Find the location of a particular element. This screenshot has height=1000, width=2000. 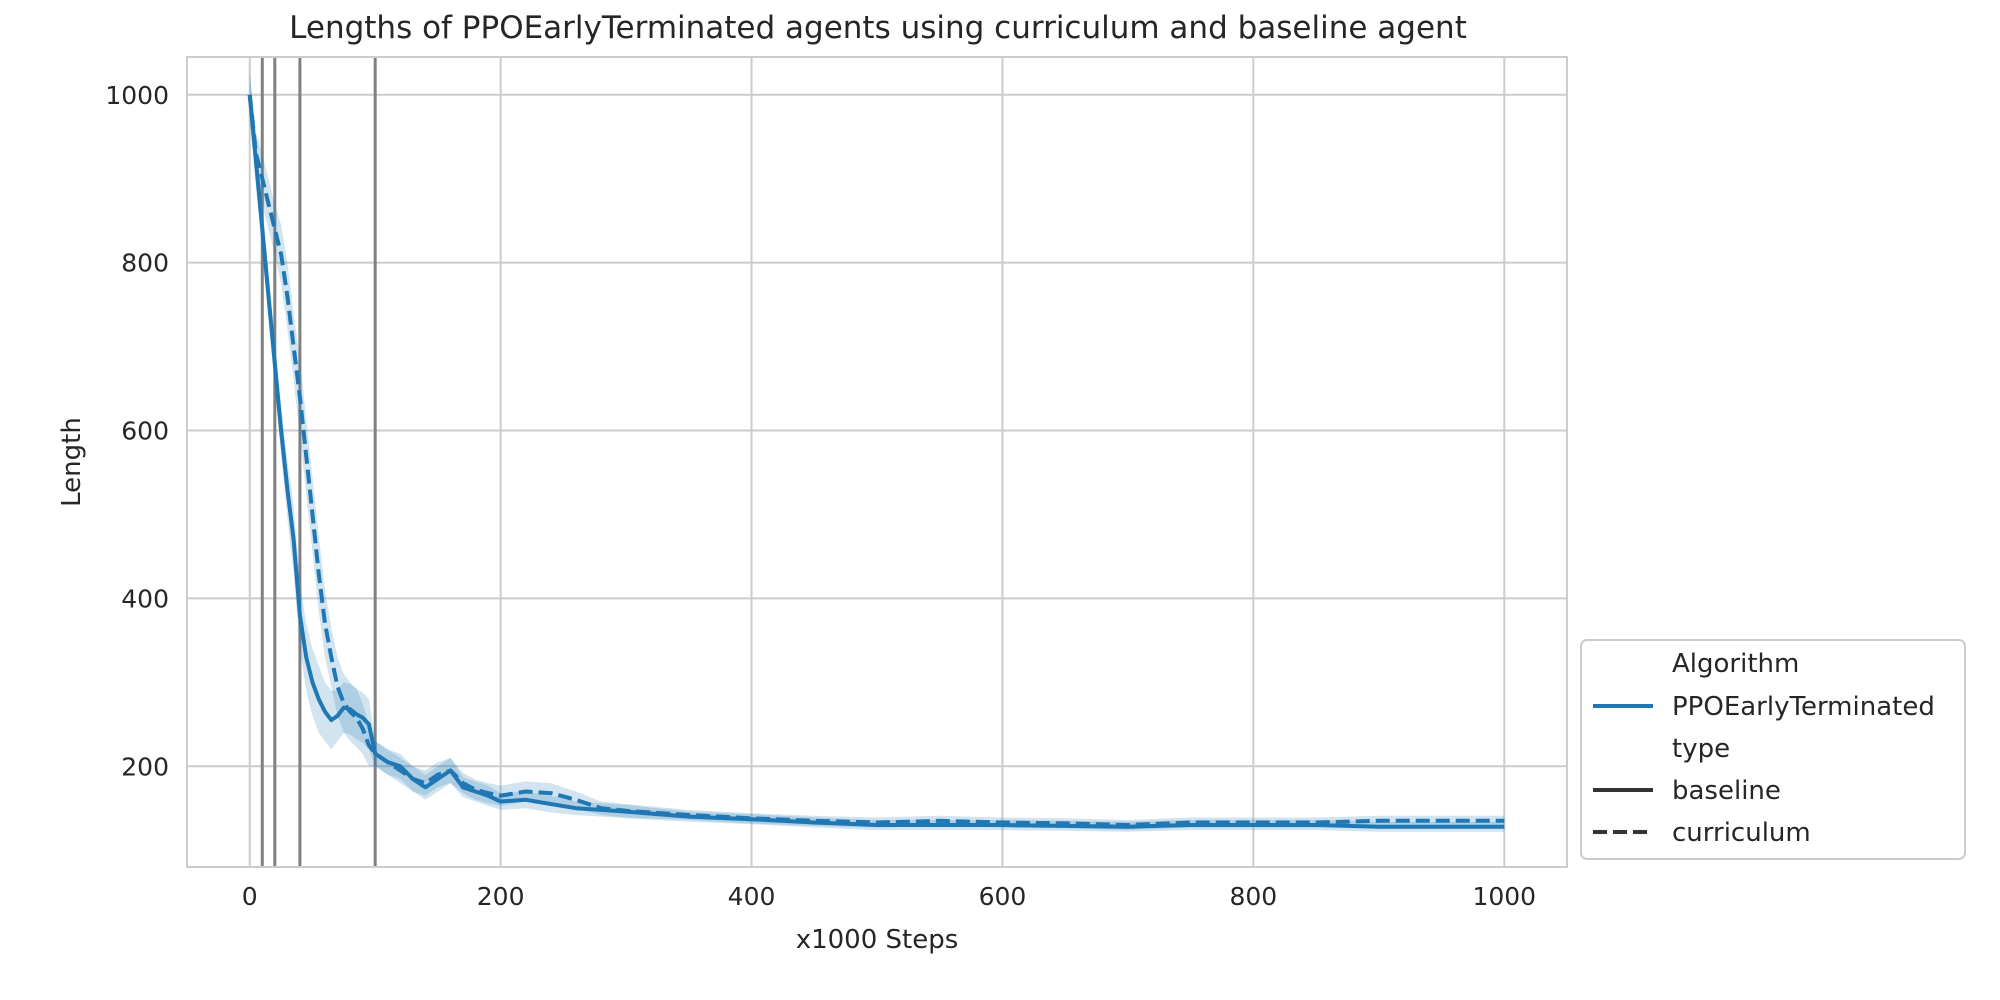

y-tick-label-600: 600 is located at coordinates (145, 431).